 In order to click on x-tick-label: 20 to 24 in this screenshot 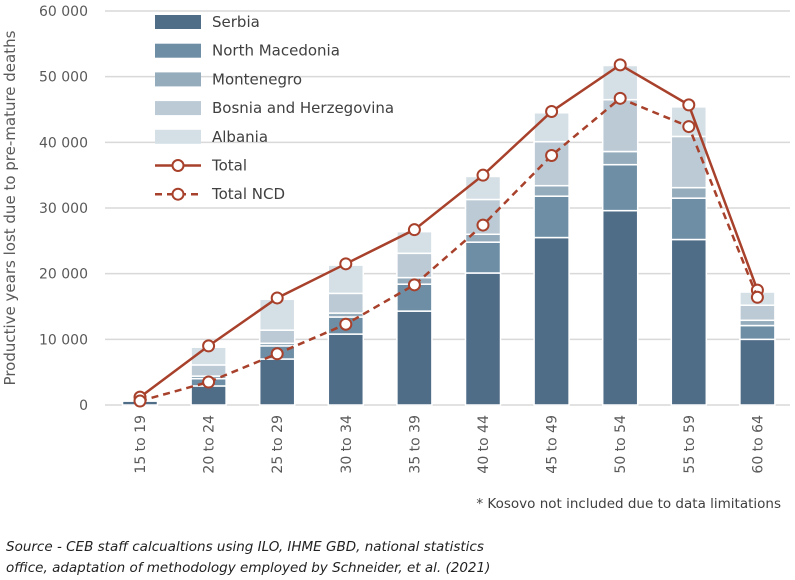, I will do `click(210, 444)`.